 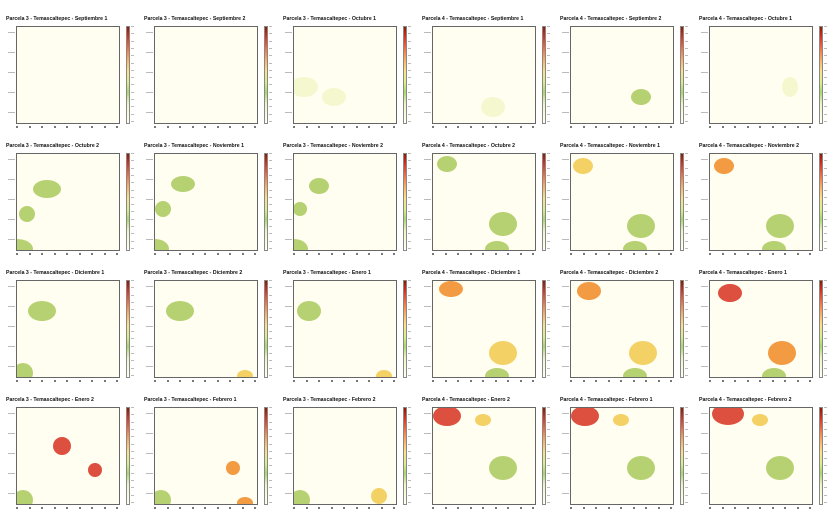 What do you see at coordinates (487, 333) in the screenshot?
I see `heatmap-panel: Parcela 4 - Temascaltepec - Diciembre 1` at bounding box center [487, 333].